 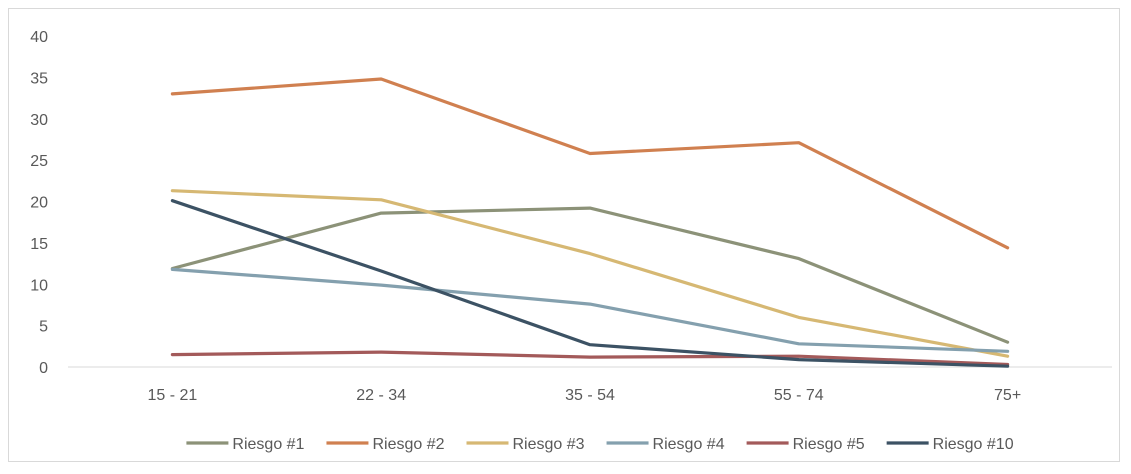 I want to click on y-tick-label: 35, so click(x=39, y=78).